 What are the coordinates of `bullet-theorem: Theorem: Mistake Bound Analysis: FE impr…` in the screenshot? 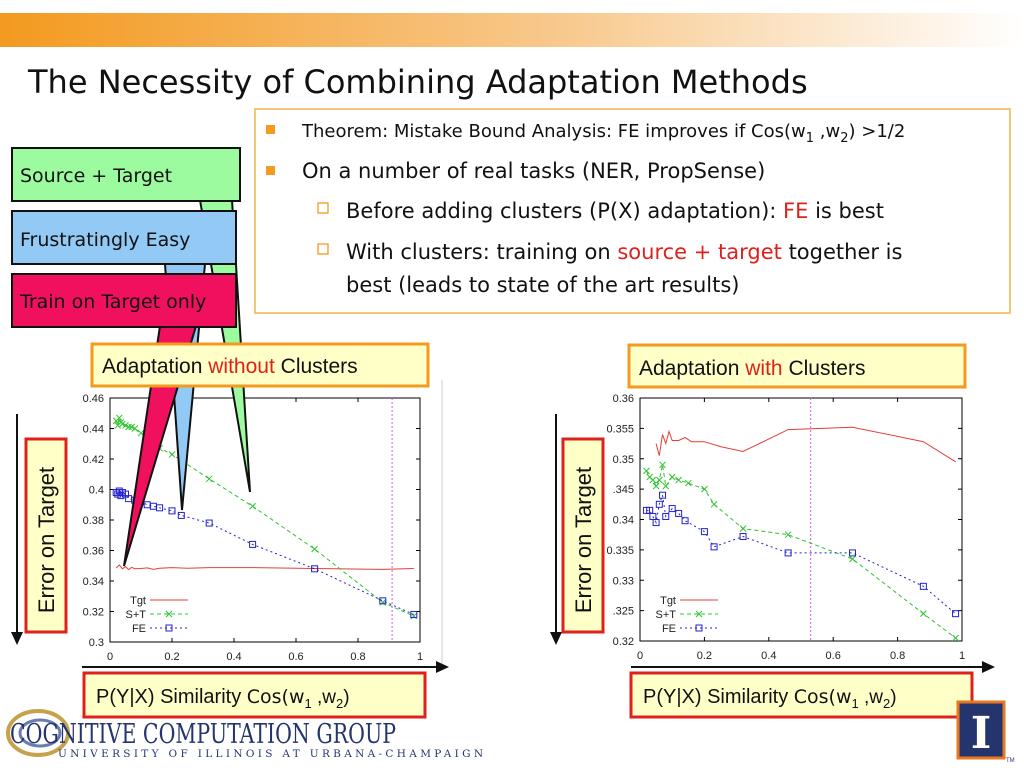 It's located at (603, 133).